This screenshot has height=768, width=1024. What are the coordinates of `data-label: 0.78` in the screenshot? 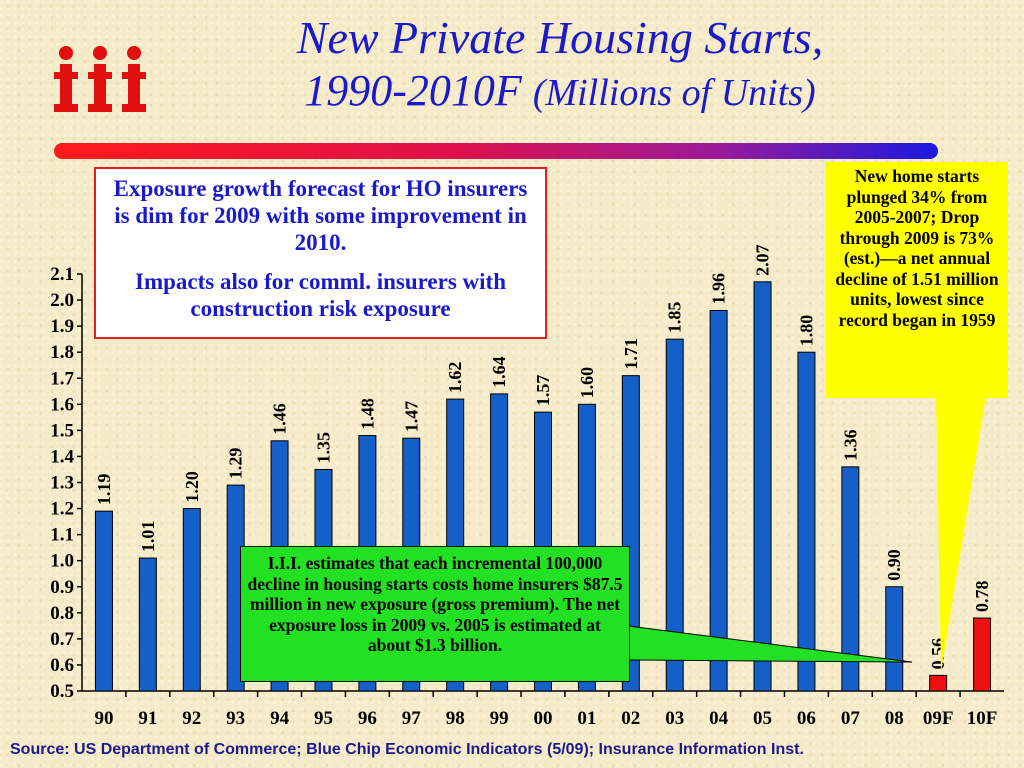 It's located at (982, 597).